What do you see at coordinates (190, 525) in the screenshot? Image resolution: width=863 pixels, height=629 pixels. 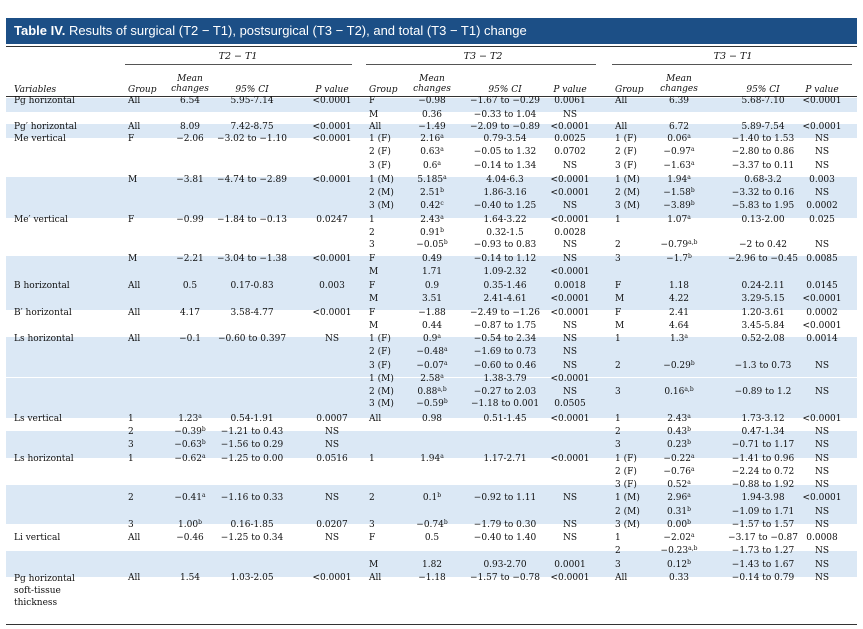 I see `table-cell: 1.00b` at bounding box center [190, 525].